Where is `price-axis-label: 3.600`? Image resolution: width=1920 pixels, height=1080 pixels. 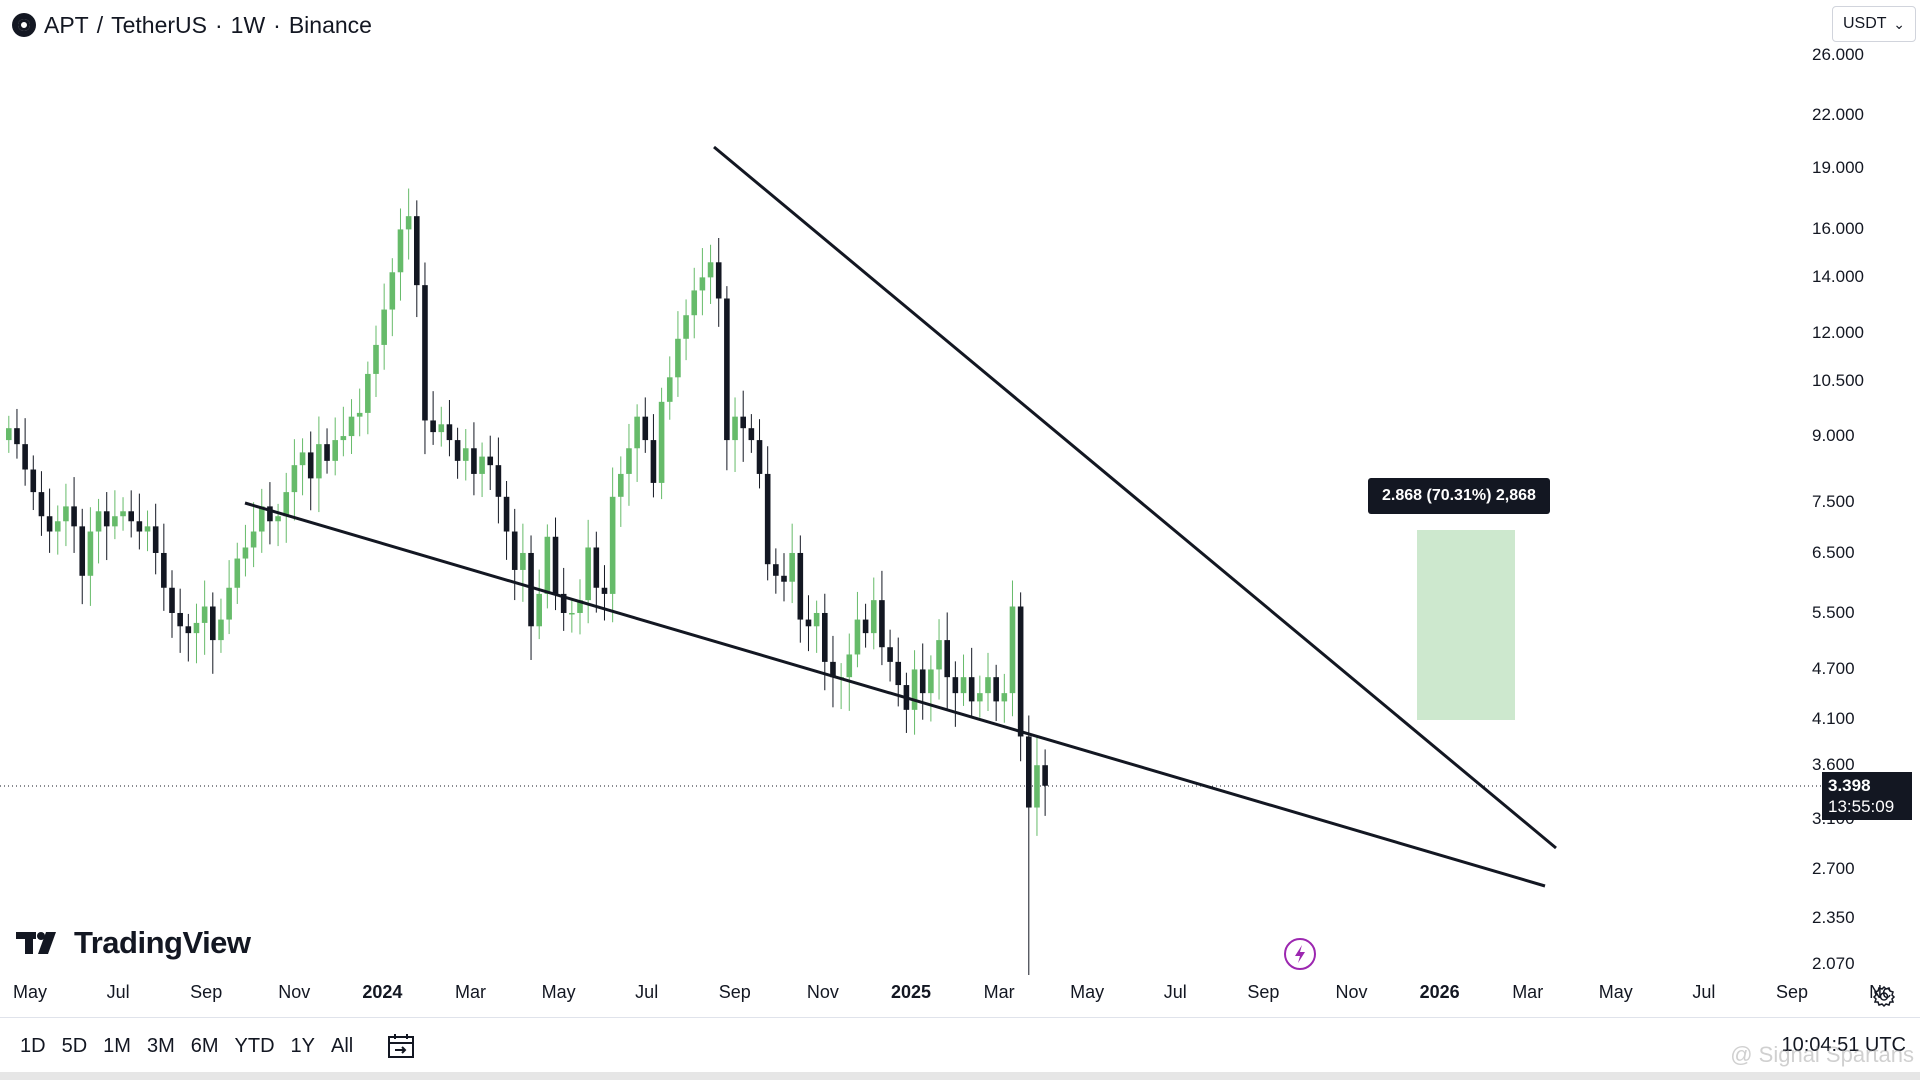
price-axis-label: 3.600 is located at coordinates (1833, 765).